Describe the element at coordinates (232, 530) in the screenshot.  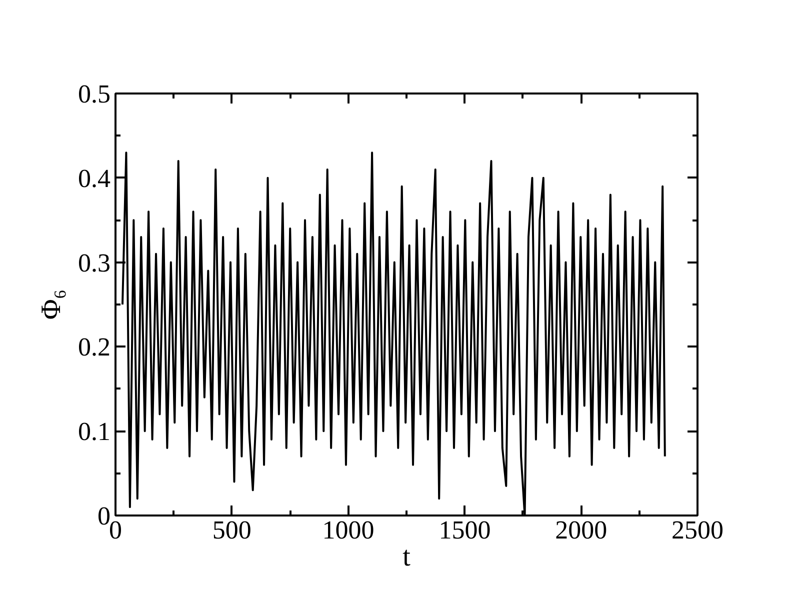
I see `x-tick-label: 500` at that location.